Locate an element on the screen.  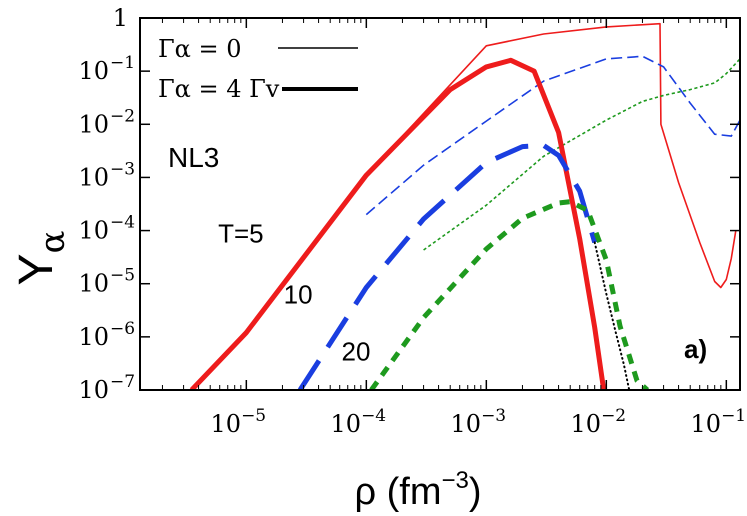
y-axis-label: Yα is located at coordinates (41, 257).